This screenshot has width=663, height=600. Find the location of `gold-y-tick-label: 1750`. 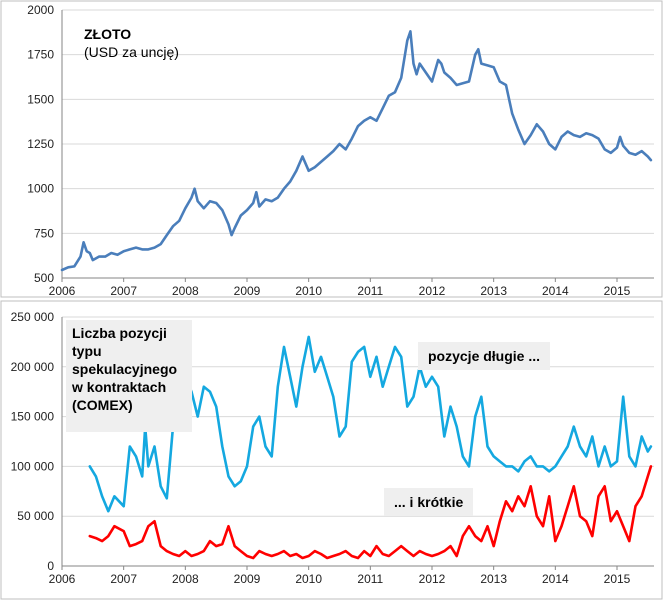

gold-y-tick-label: 1750 is located at coordinates (40, 55).